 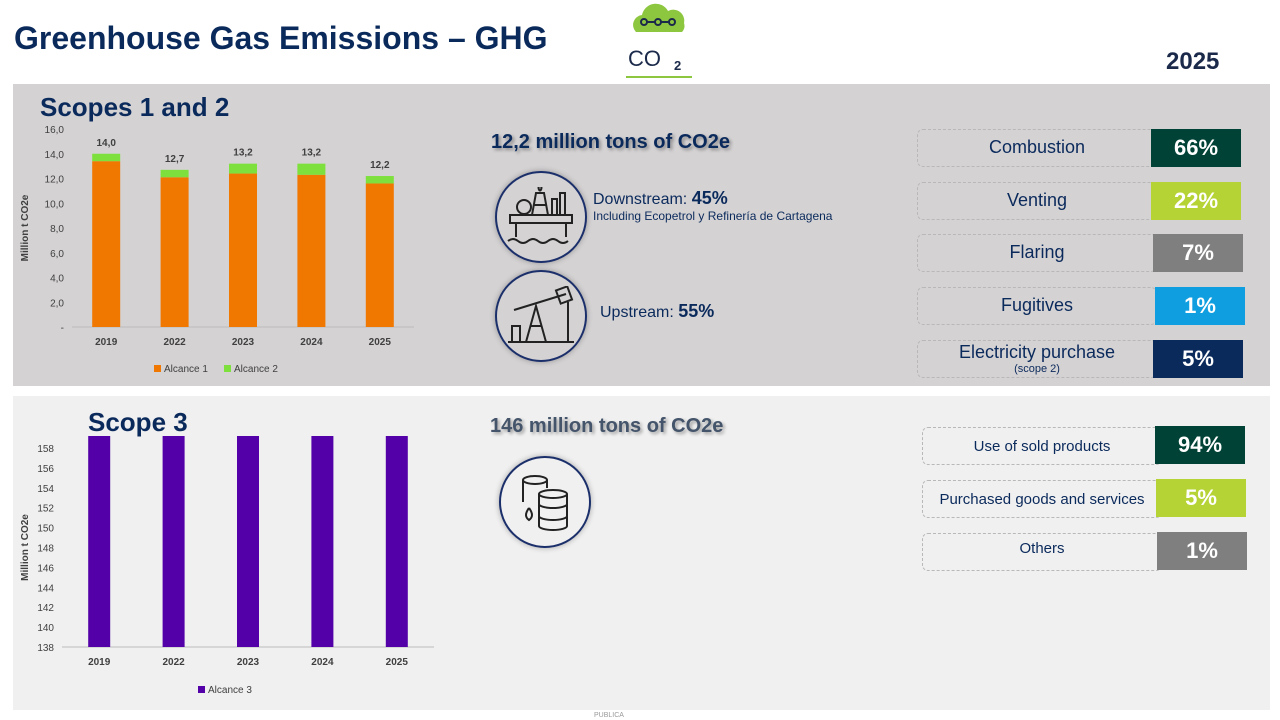 What do you see at coordinates (55, 155) in the screenshot?
I see `y-tick-label: 14,0` at bounding box center [55, 155].